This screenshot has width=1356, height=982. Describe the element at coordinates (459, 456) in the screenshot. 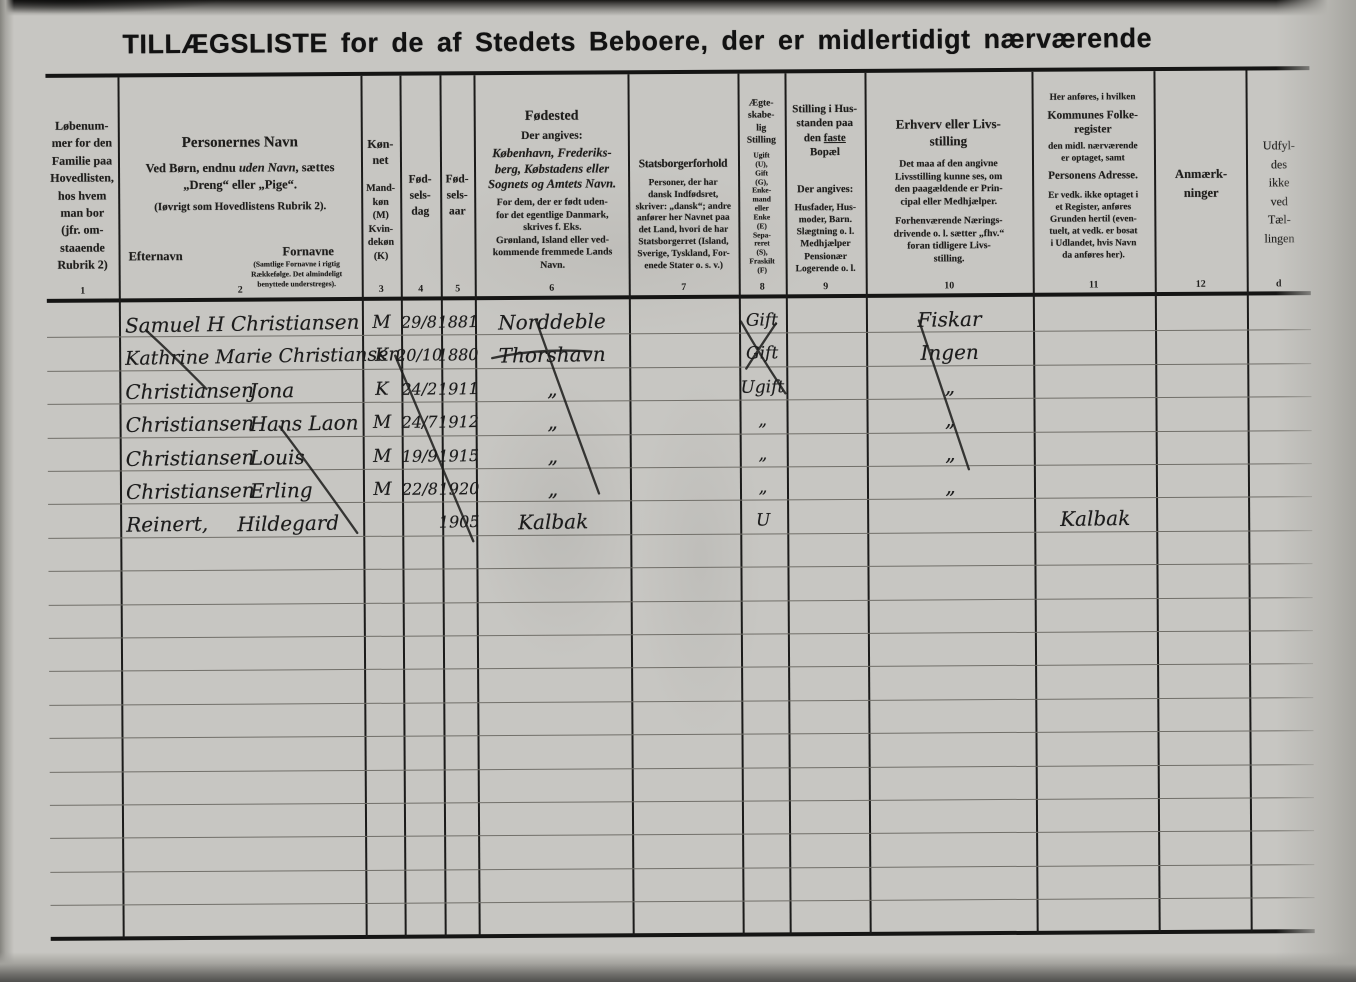

I see `birthyear-cell: 1915` at that location.